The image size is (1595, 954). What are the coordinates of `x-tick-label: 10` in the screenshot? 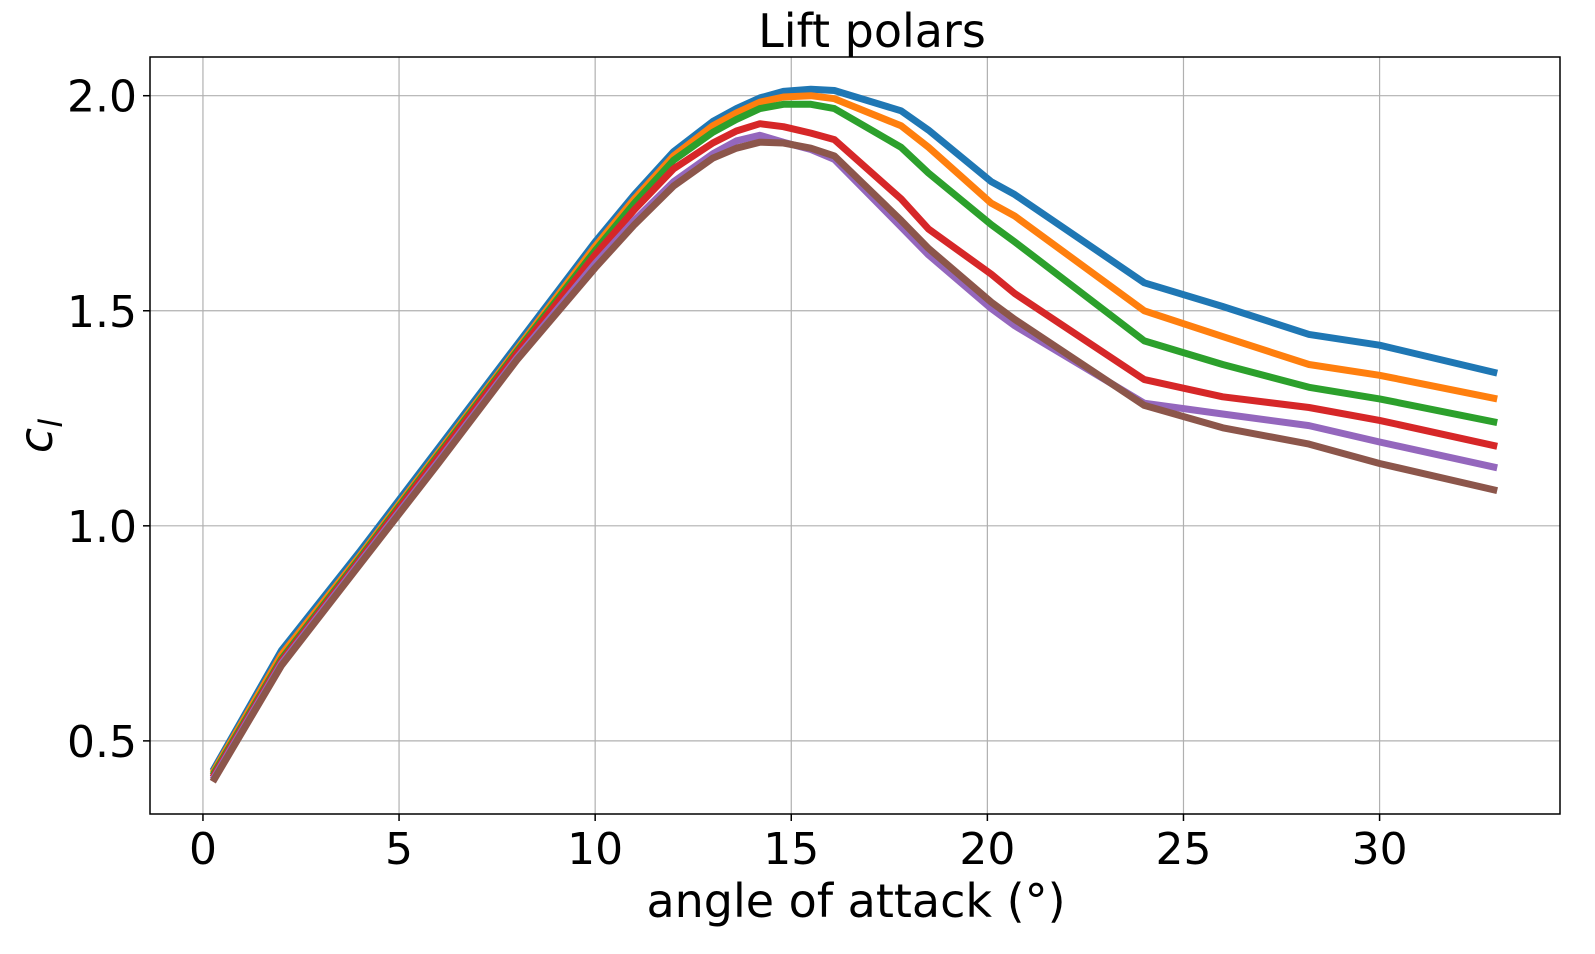 It's located at (595, 849).